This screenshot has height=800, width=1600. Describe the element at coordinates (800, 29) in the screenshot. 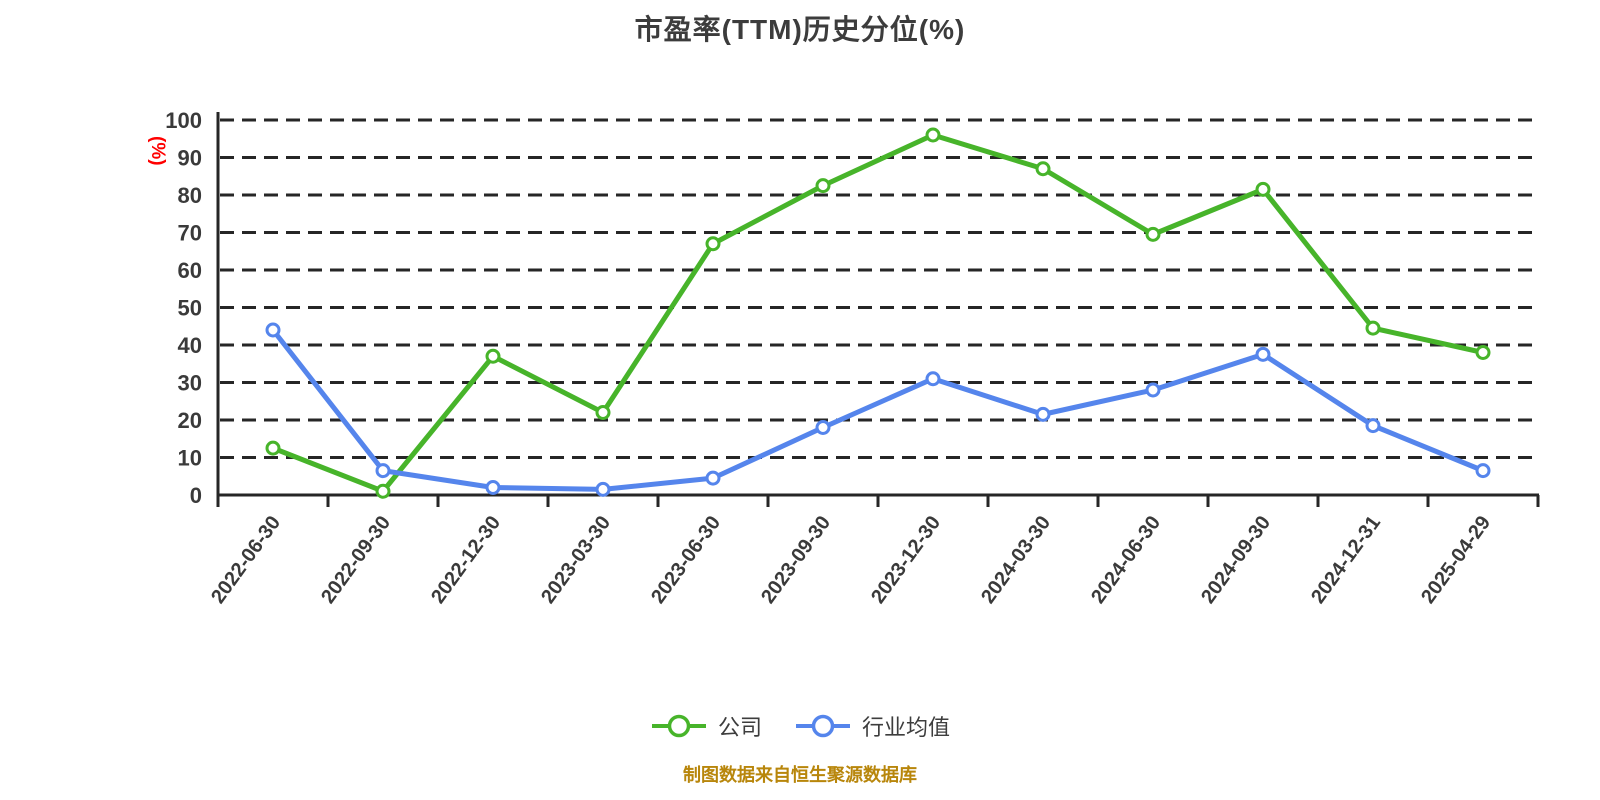

I see `chart-title: 市盈率(TTM)历史分位(%)` at that location.